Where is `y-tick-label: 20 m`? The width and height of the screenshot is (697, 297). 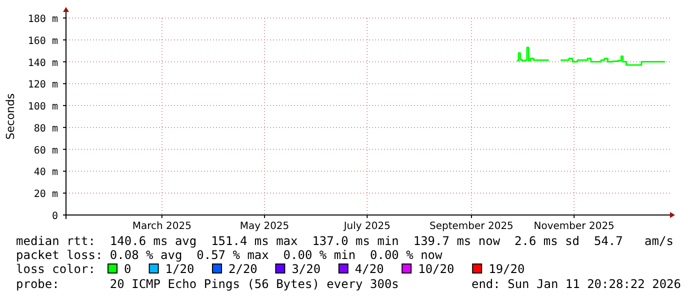 y-tick-label: 20 m is located at coordinates (46, 194).